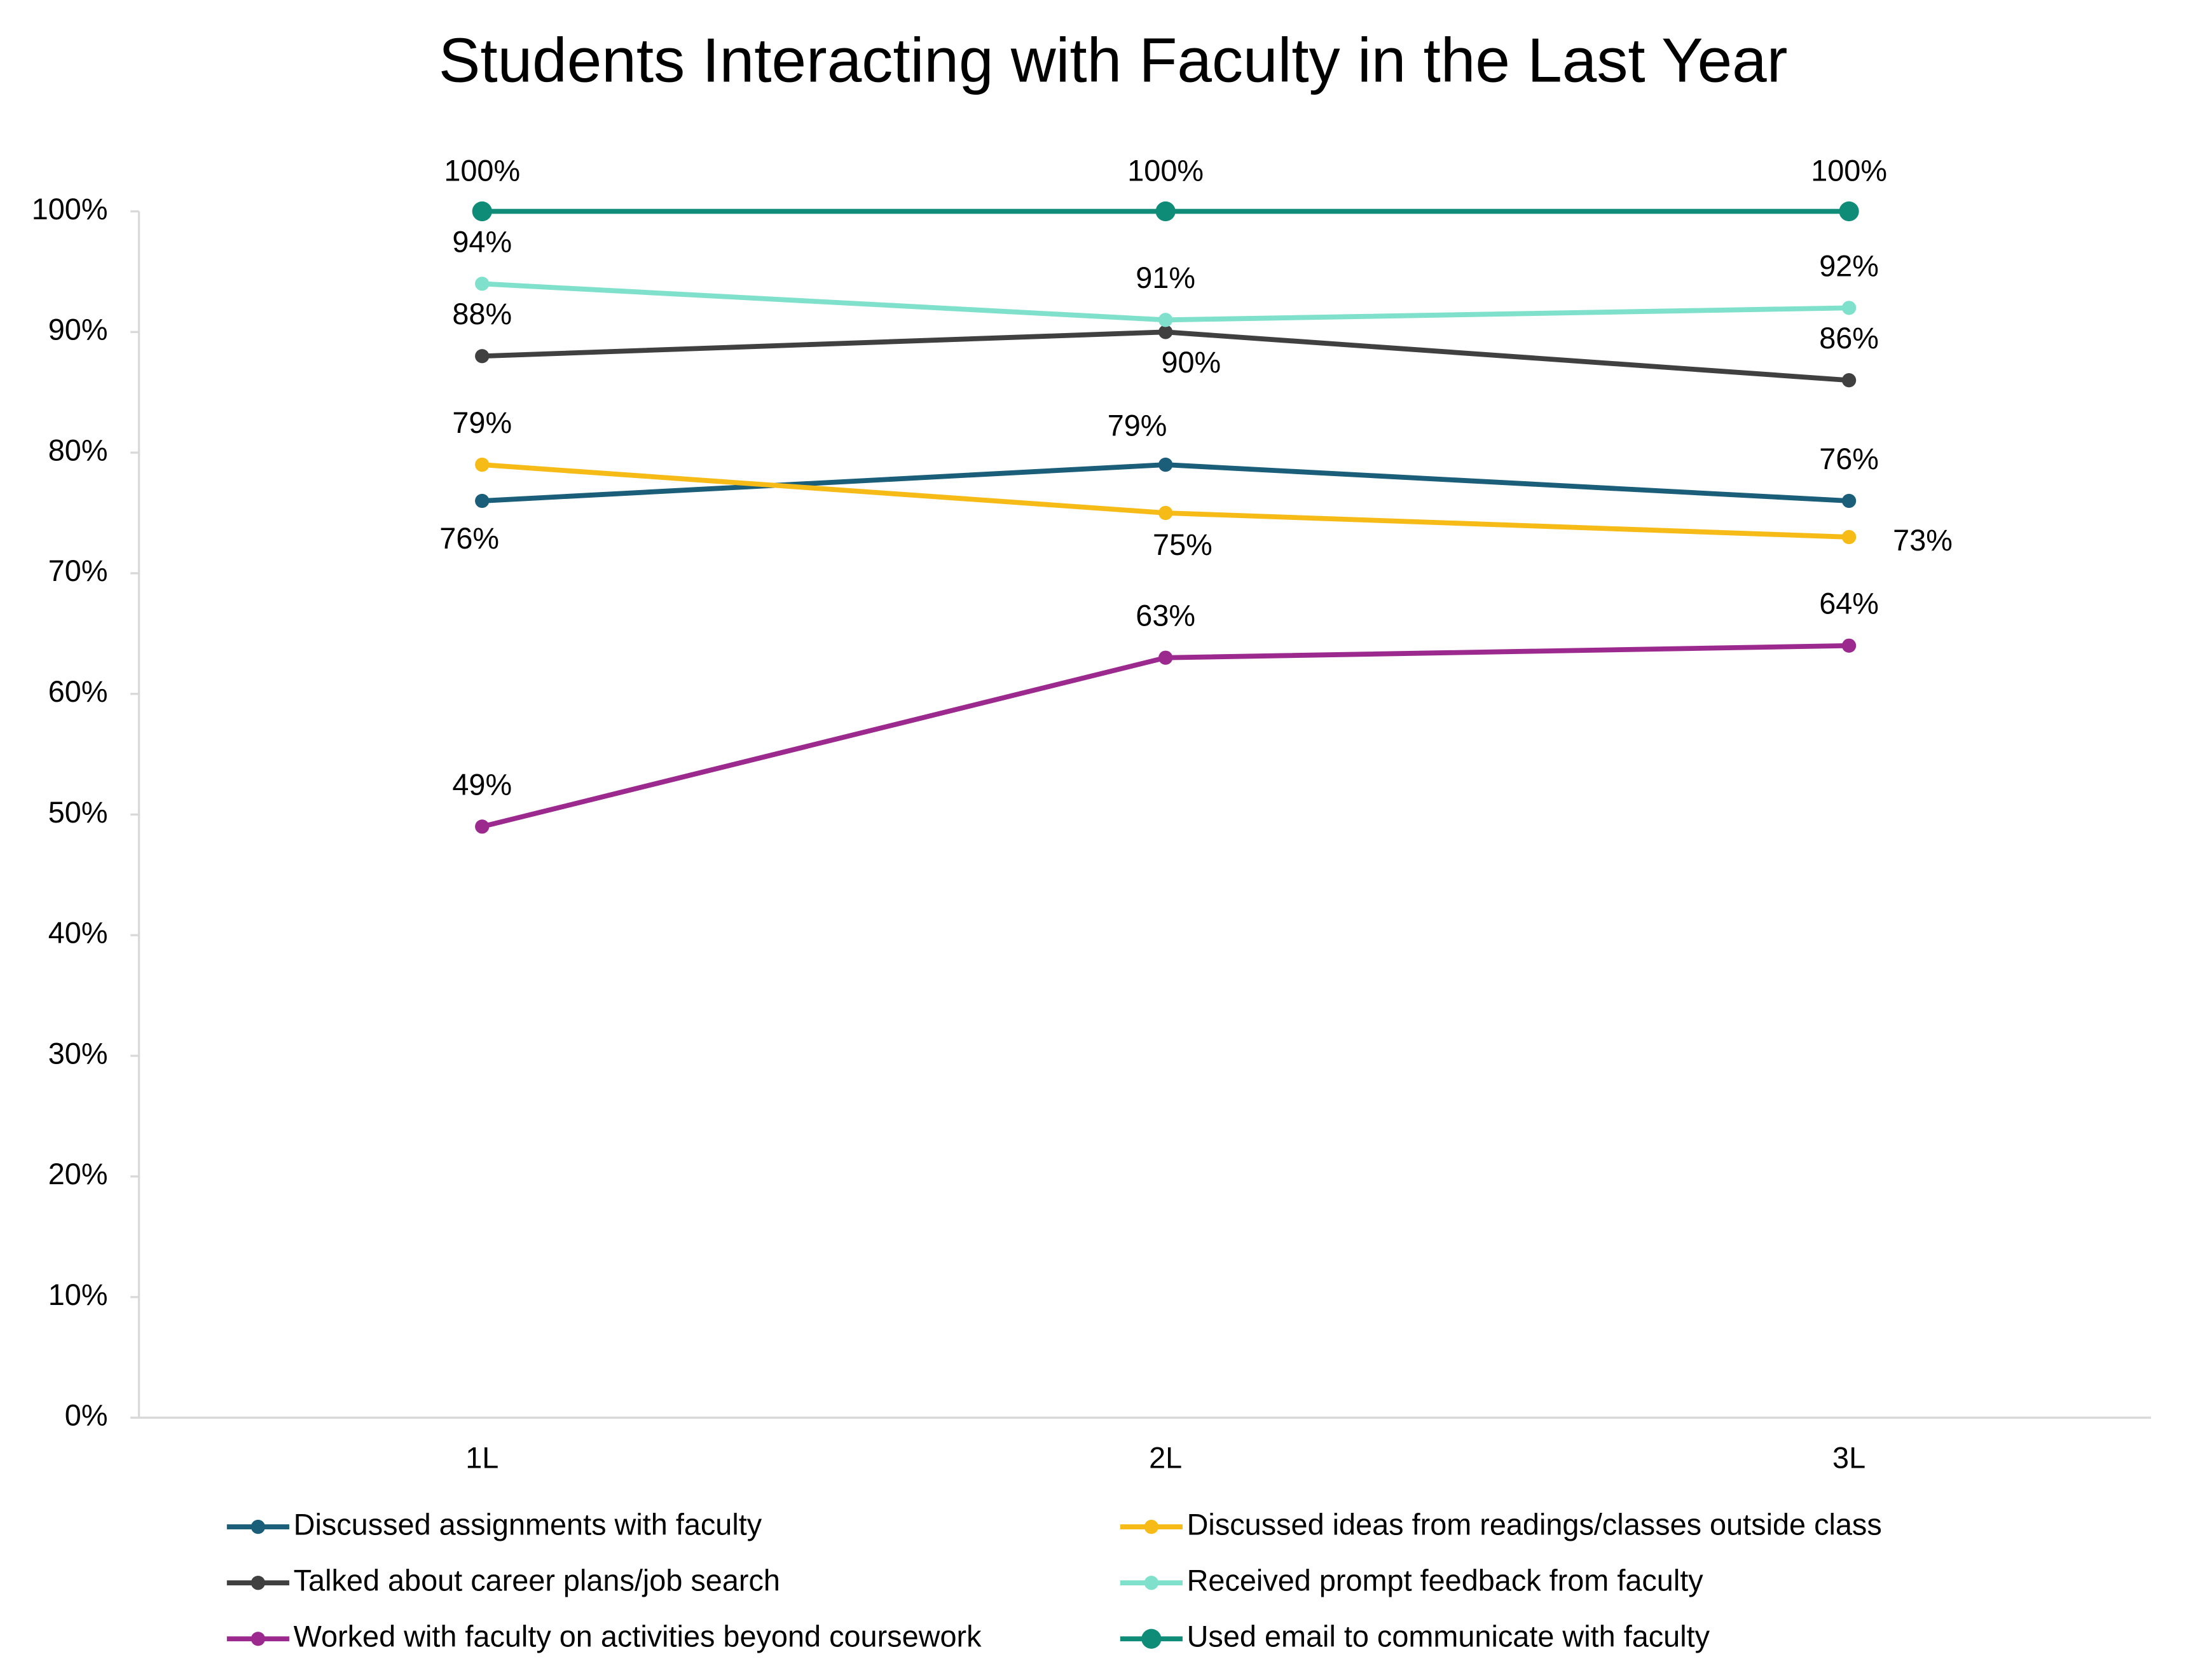 This screenshot has height=1673, width=2212. I want to click on y-tick-label: 90%, so click(78, 329).